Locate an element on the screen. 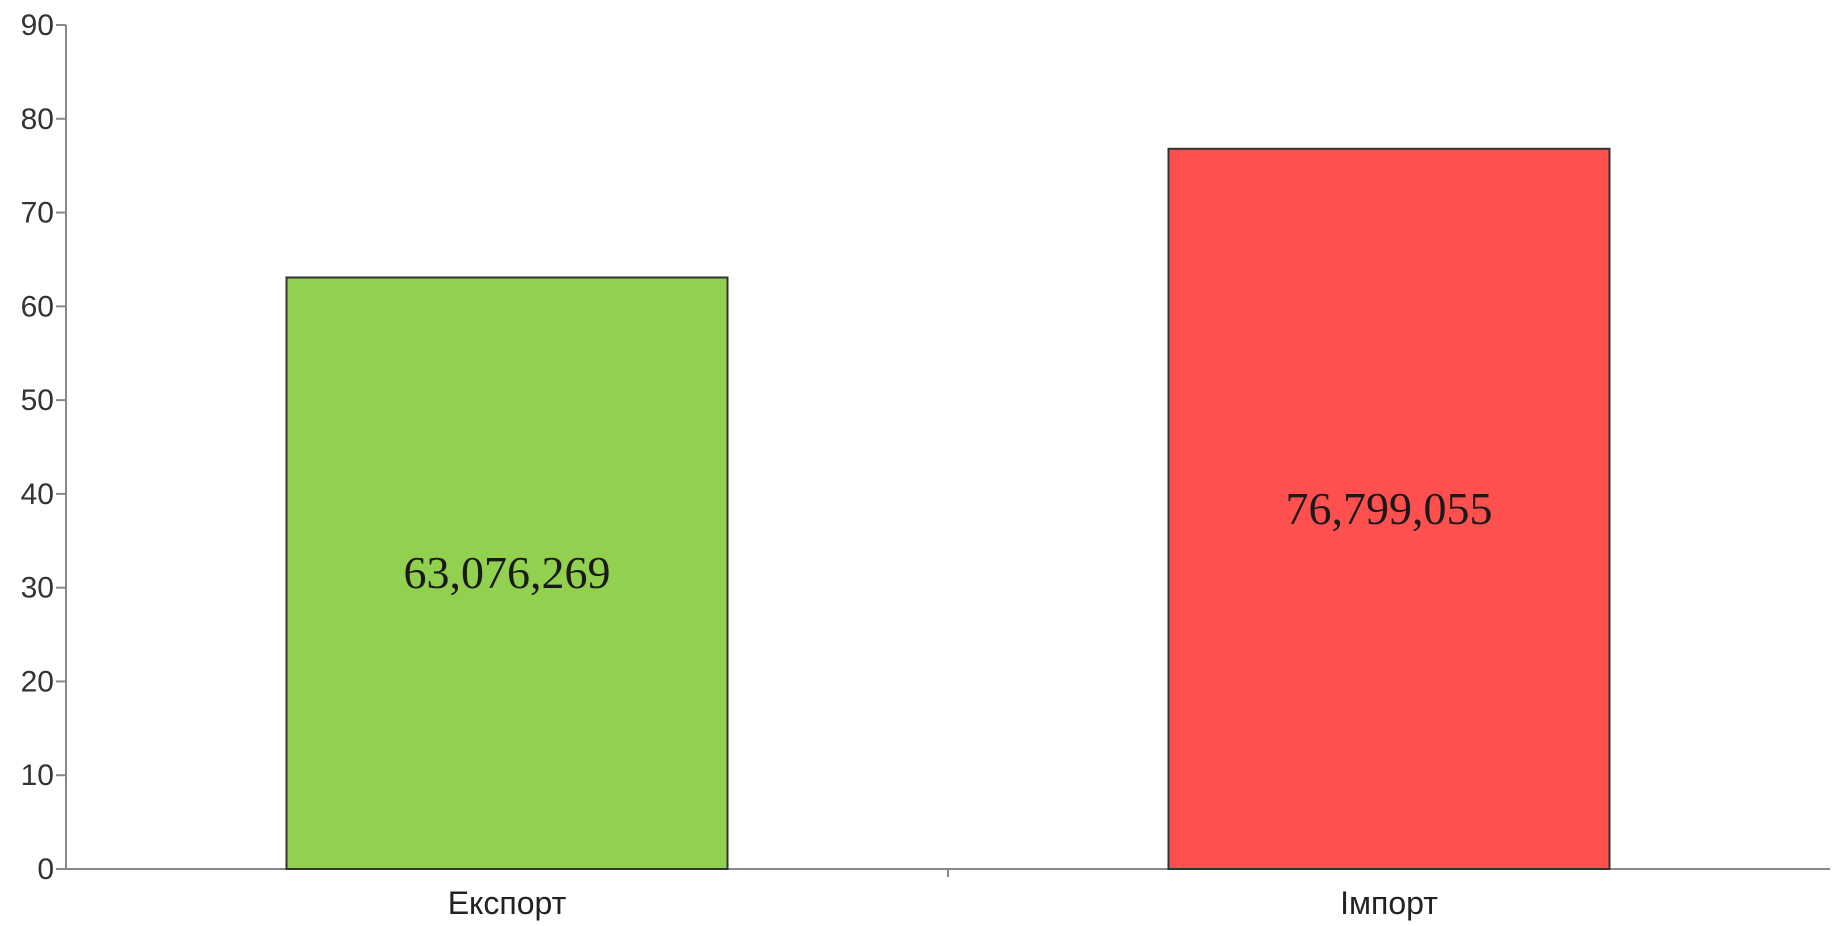  y-tick-label: 10 is located at coordinates (37, 775).